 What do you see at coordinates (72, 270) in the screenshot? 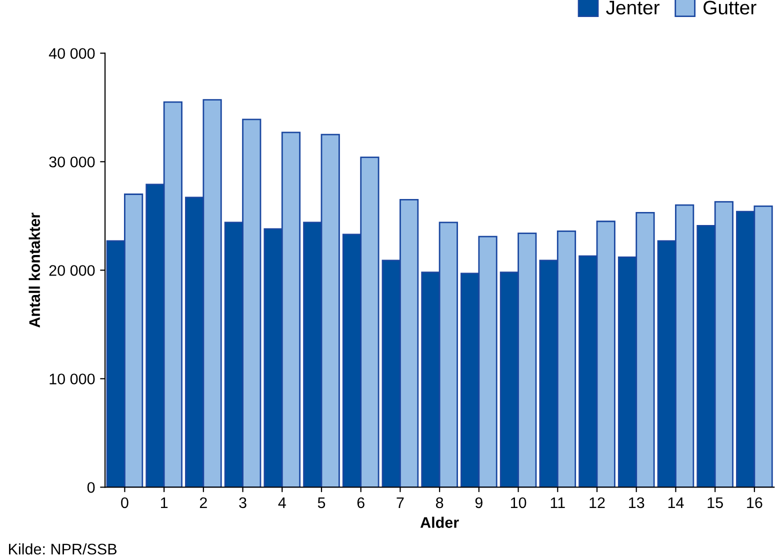
I see `y-tick-label: 20 000` at bounding box center [72, 270].